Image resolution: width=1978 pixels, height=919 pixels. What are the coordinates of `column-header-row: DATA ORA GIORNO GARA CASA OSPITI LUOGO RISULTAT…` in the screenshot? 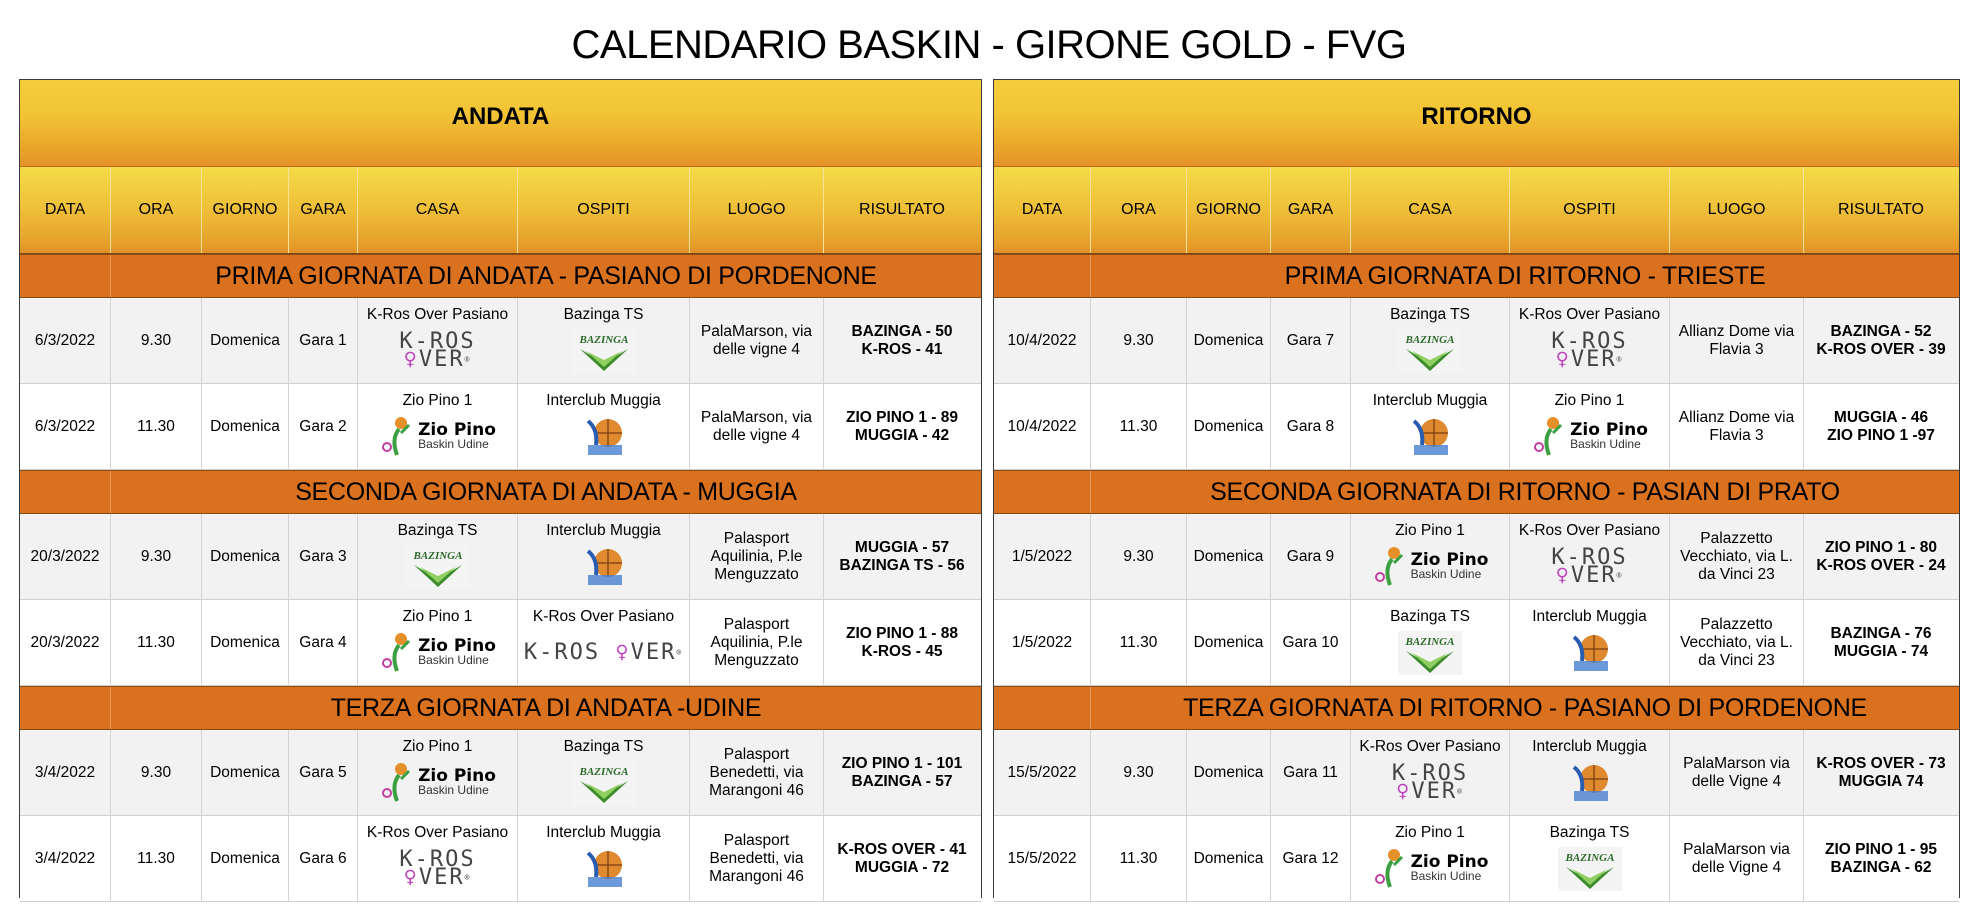 It's located at (1476, 210).